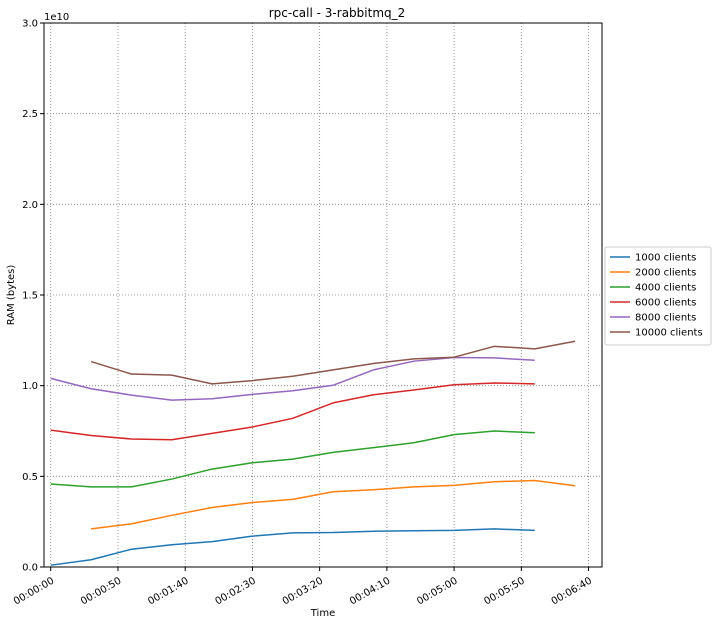 This screenshot has width=717, height=625. What do you see at coordinates (665, 318) in the screenshot?
I see `legend-entry: 8000 clients` at bounding box center [665, 318].